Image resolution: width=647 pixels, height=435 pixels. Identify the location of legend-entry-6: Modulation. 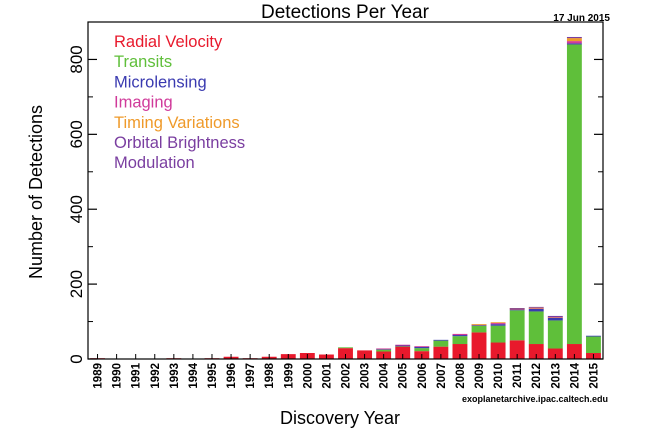
(154, 163).